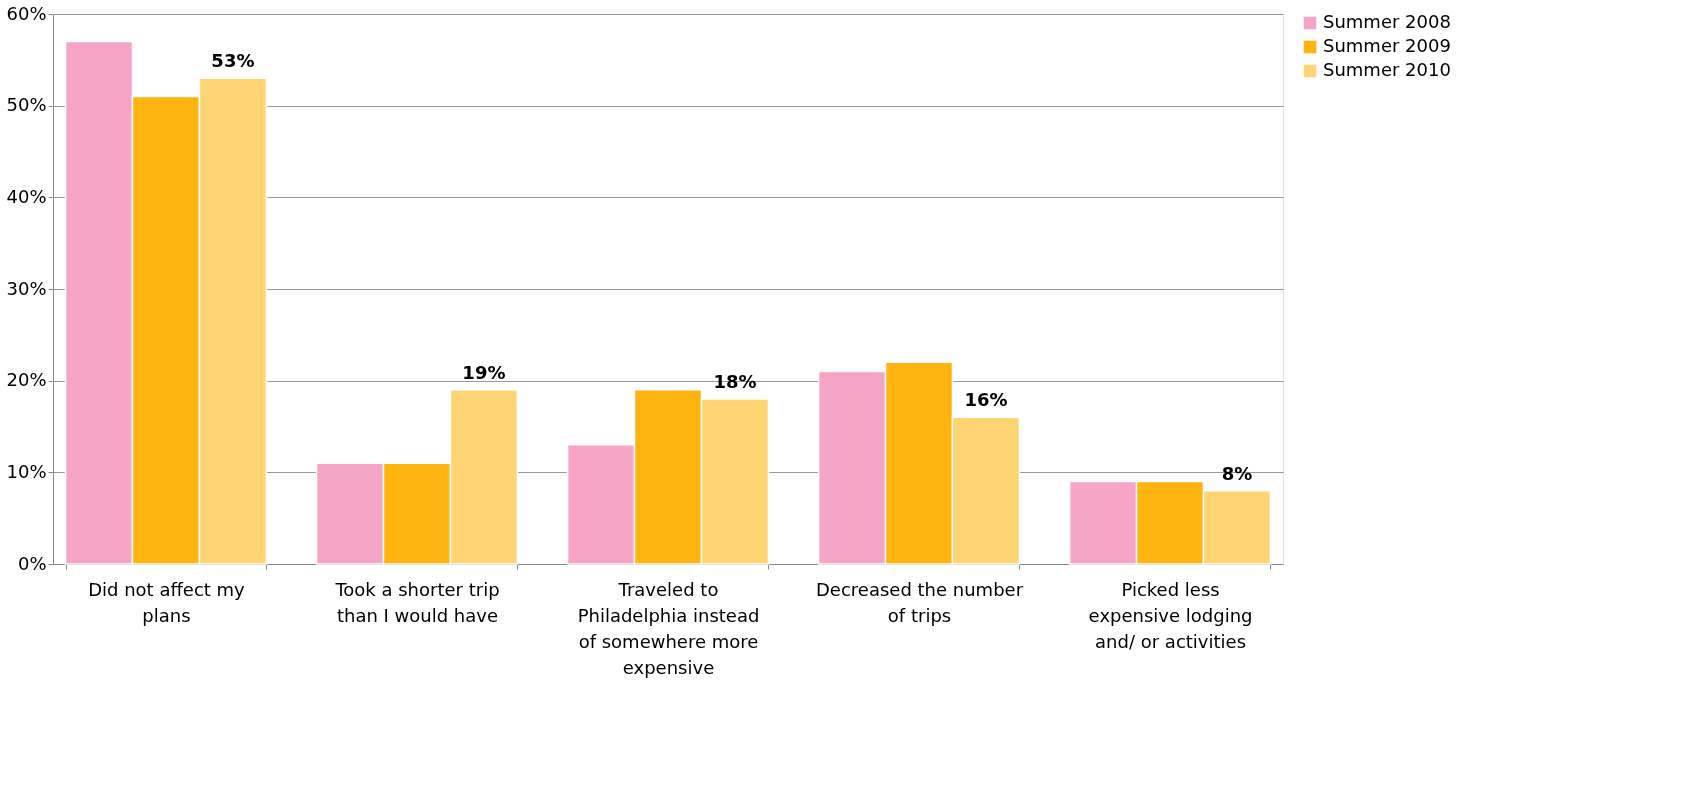  What do you see at coordinates (484, 372) in the screenshot?
I see `data-label: 19%` at bounding box center [484, 372].